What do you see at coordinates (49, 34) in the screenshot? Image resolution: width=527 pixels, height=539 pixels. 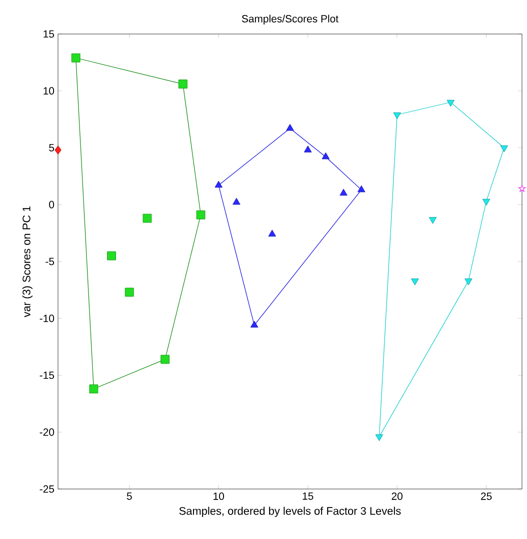 I see `y-tick-label: 15` at bounding box center [49, 34].